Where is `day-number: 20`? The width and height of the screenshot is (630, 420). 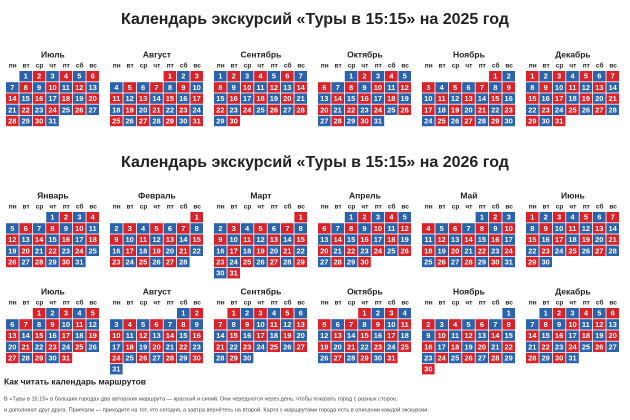
day-number: 20 is located at coordinates (482, 346).